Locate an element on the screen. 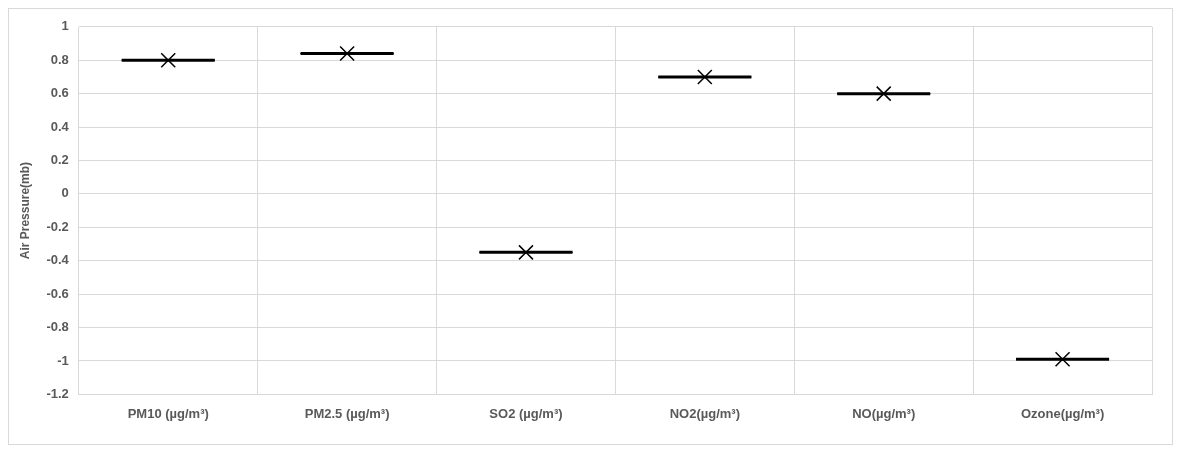 Image resolution: width=1181 pixels, height=453 pixels. y-tick-label: 1 is located at coordinates (65, 26).